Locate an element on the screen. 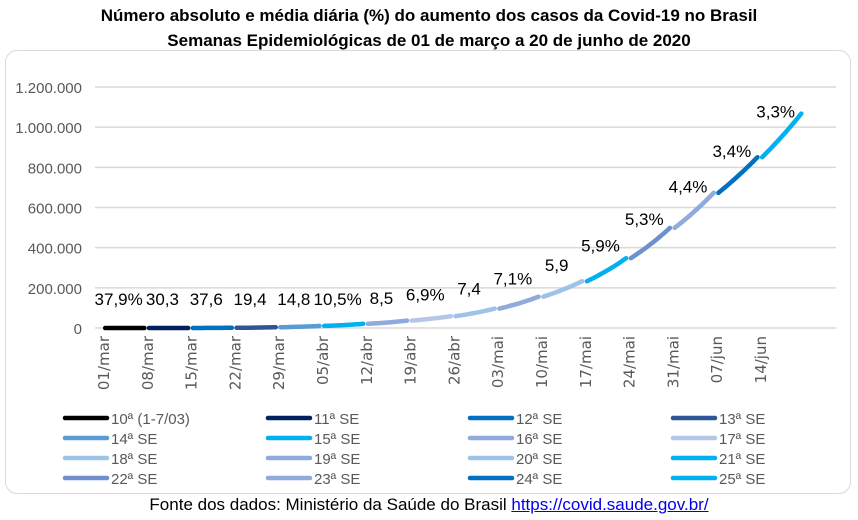  data-label: 6,9% is located at coordinates (425, 294).